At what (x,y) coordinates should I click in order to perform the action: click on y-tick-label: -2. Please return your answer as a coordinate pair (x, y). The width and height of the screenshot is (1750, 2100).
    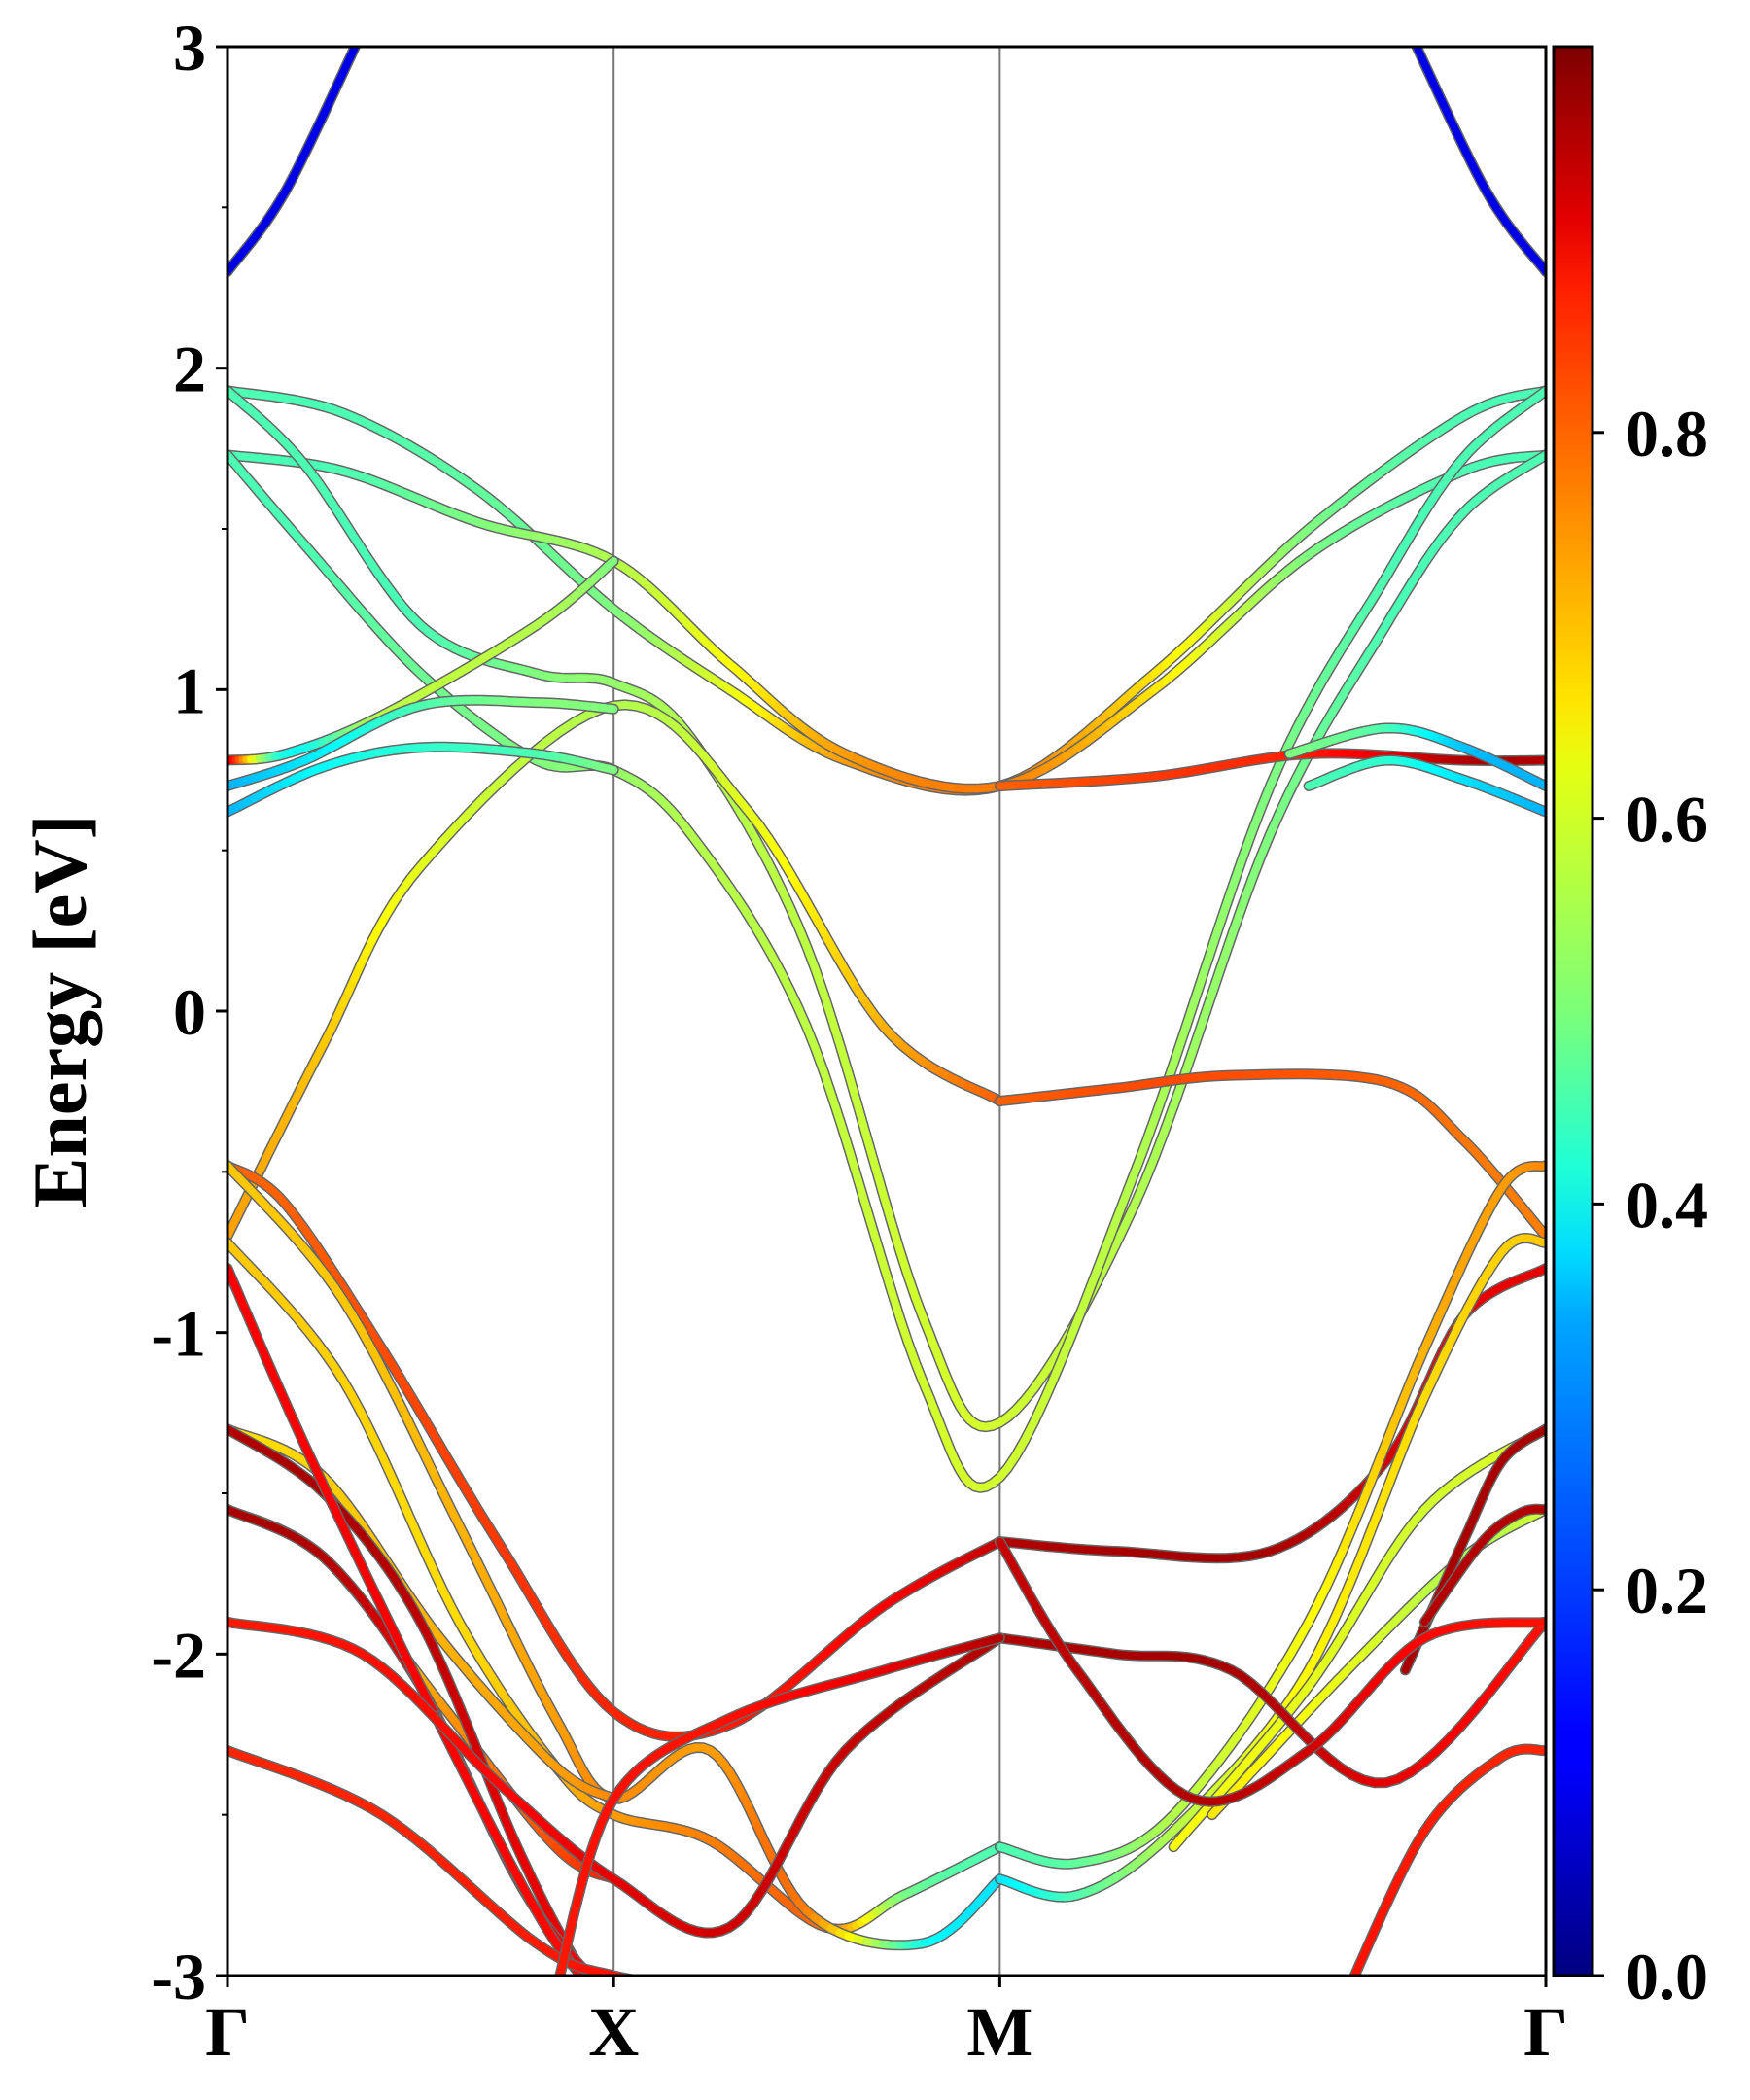
    Looking at the image, I should click on (178, 1655).